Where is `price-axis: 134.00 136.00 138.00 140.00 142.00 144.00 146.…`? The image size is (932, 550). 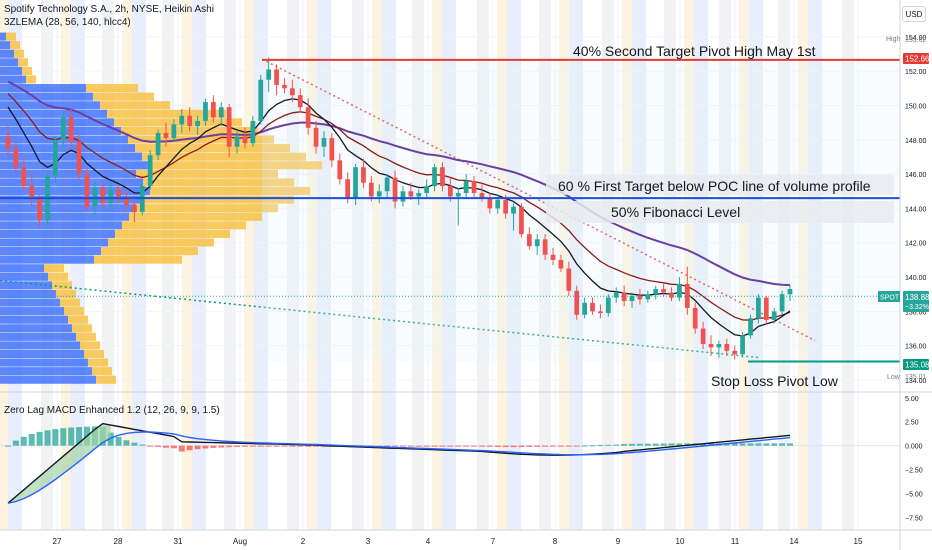
price-axis: 134.00 136.00 138.00 140.00 142.00 144.00 146.… is located at coordinates (916, 210).